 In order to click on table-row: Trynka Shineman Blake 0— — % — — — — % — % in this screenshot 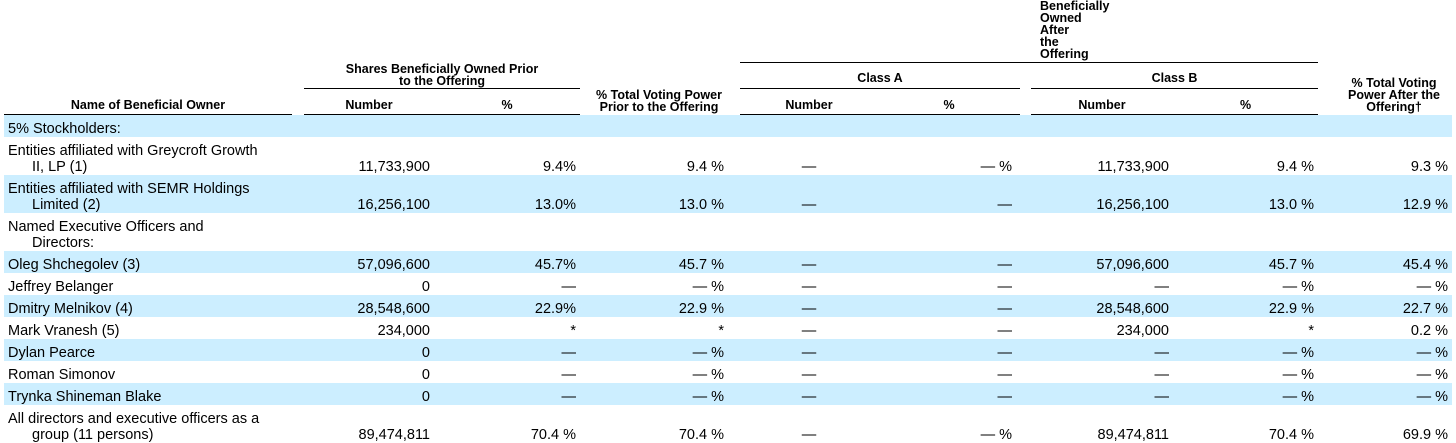, I will do `click(728, 393)`.